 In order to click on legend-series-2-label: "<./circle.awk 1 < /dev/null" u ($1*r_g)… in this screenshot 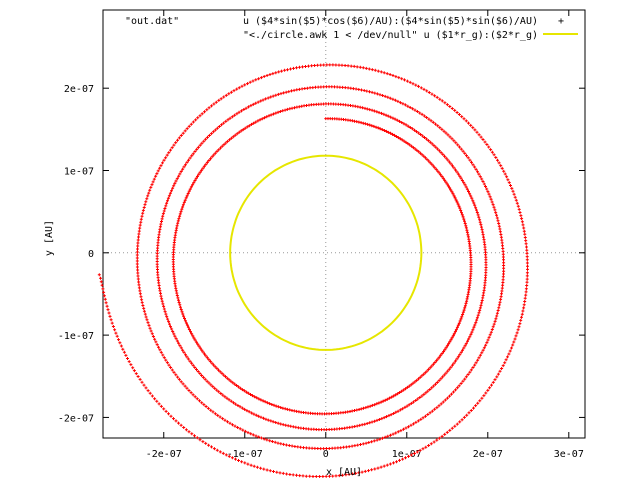, I will do `click(390, 35)`.